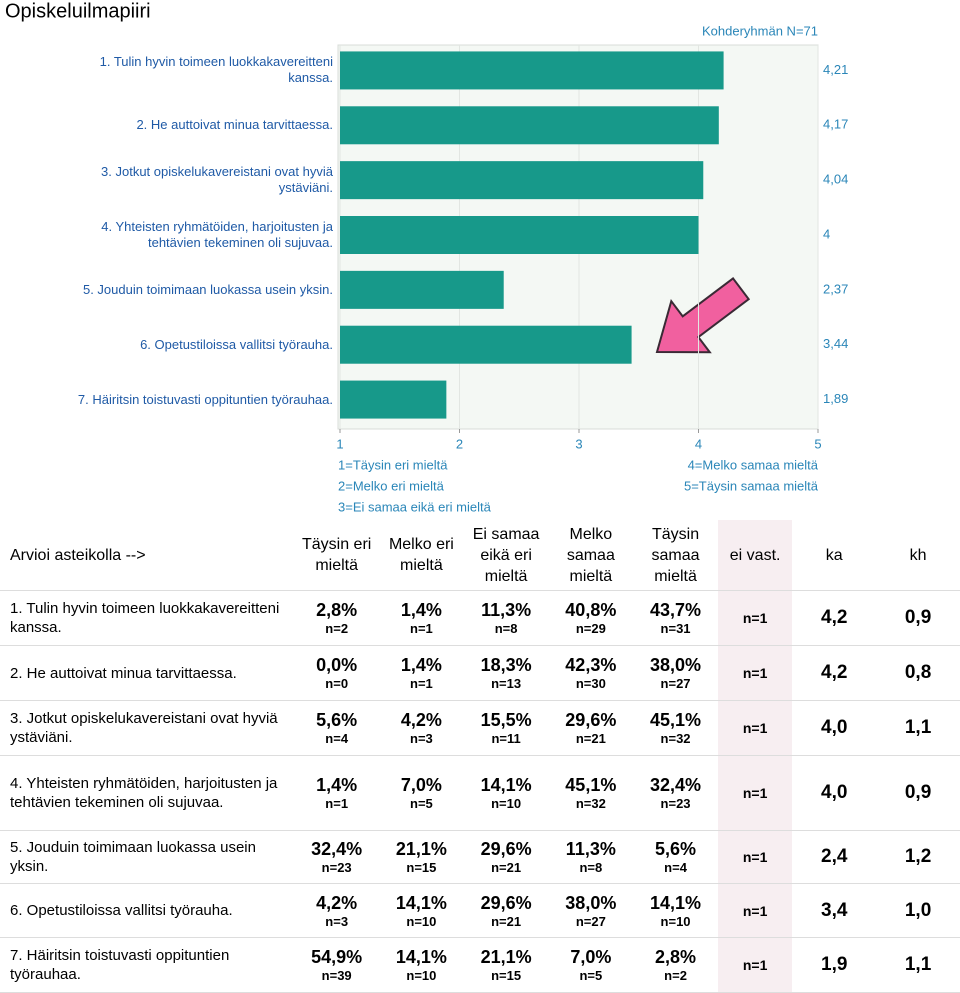 This screenshot has height=993, width=960. I want to click on scale-legend: 3=Ei samaa eikä eri mieltä, so click(415, 506).